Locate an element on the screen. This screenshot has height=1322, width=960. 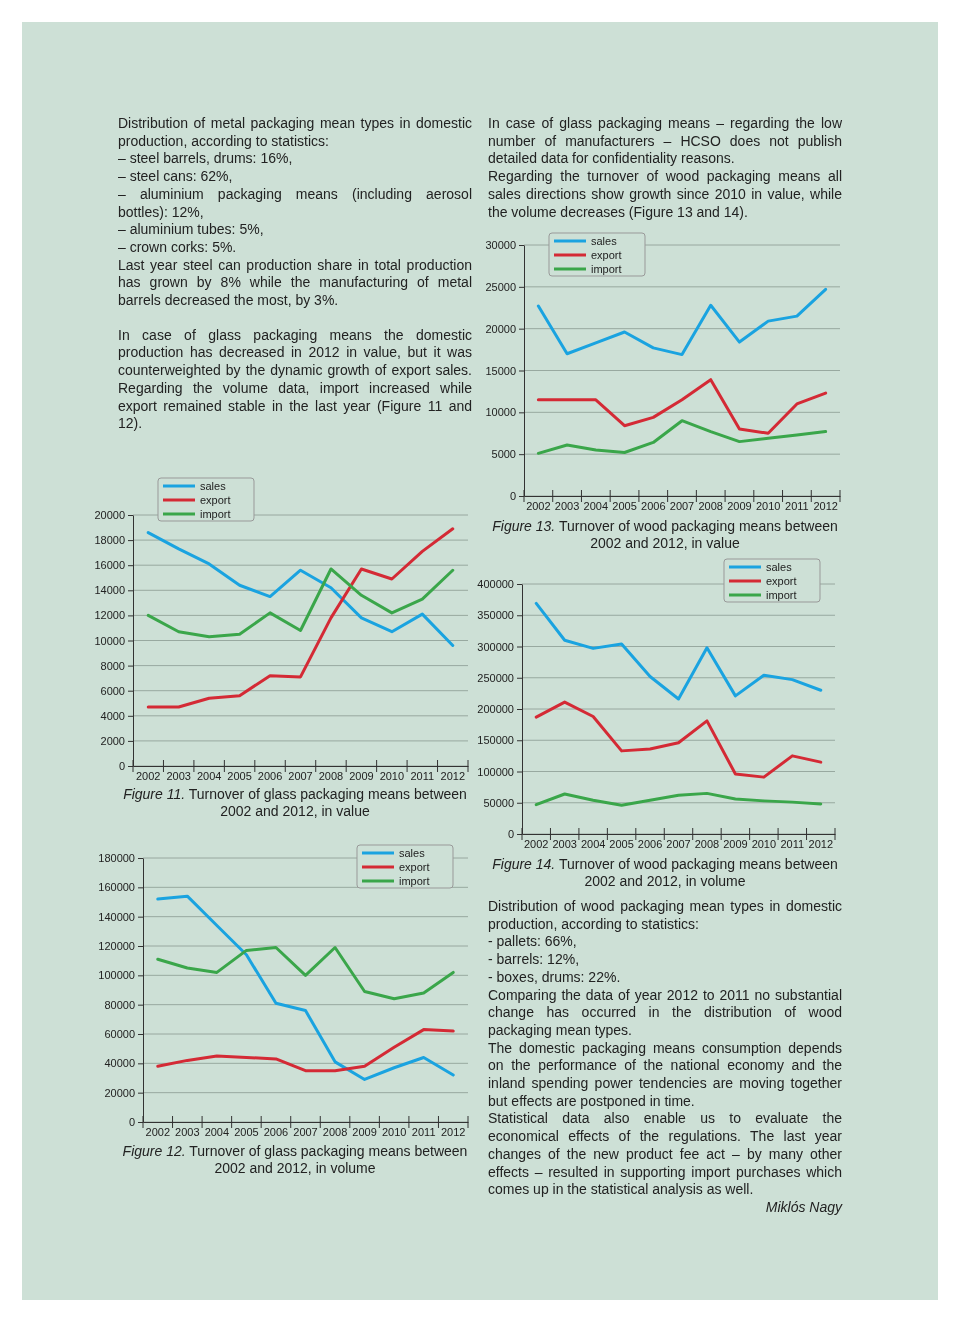
y-tick-label: 40000 is located at coordinates (119, 1063).